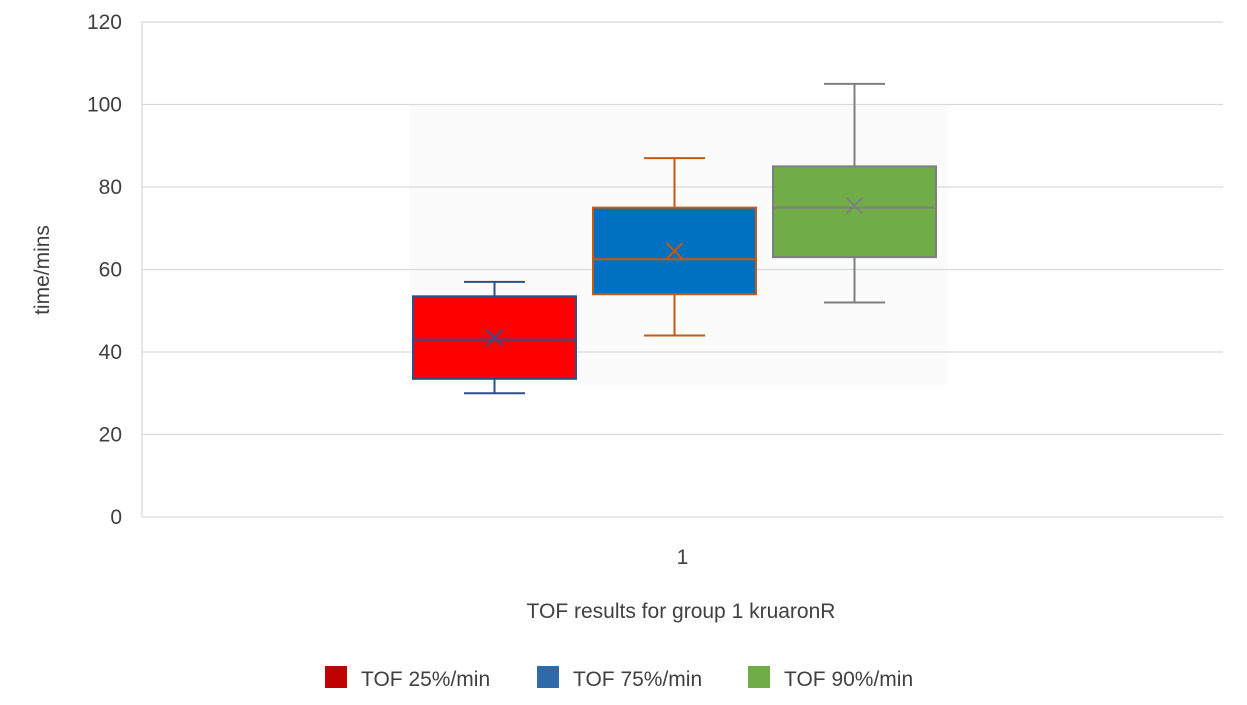 This screenshot has height=705, width=1247. I want to click on y-axis-title: time/mins, so click(42, 270).